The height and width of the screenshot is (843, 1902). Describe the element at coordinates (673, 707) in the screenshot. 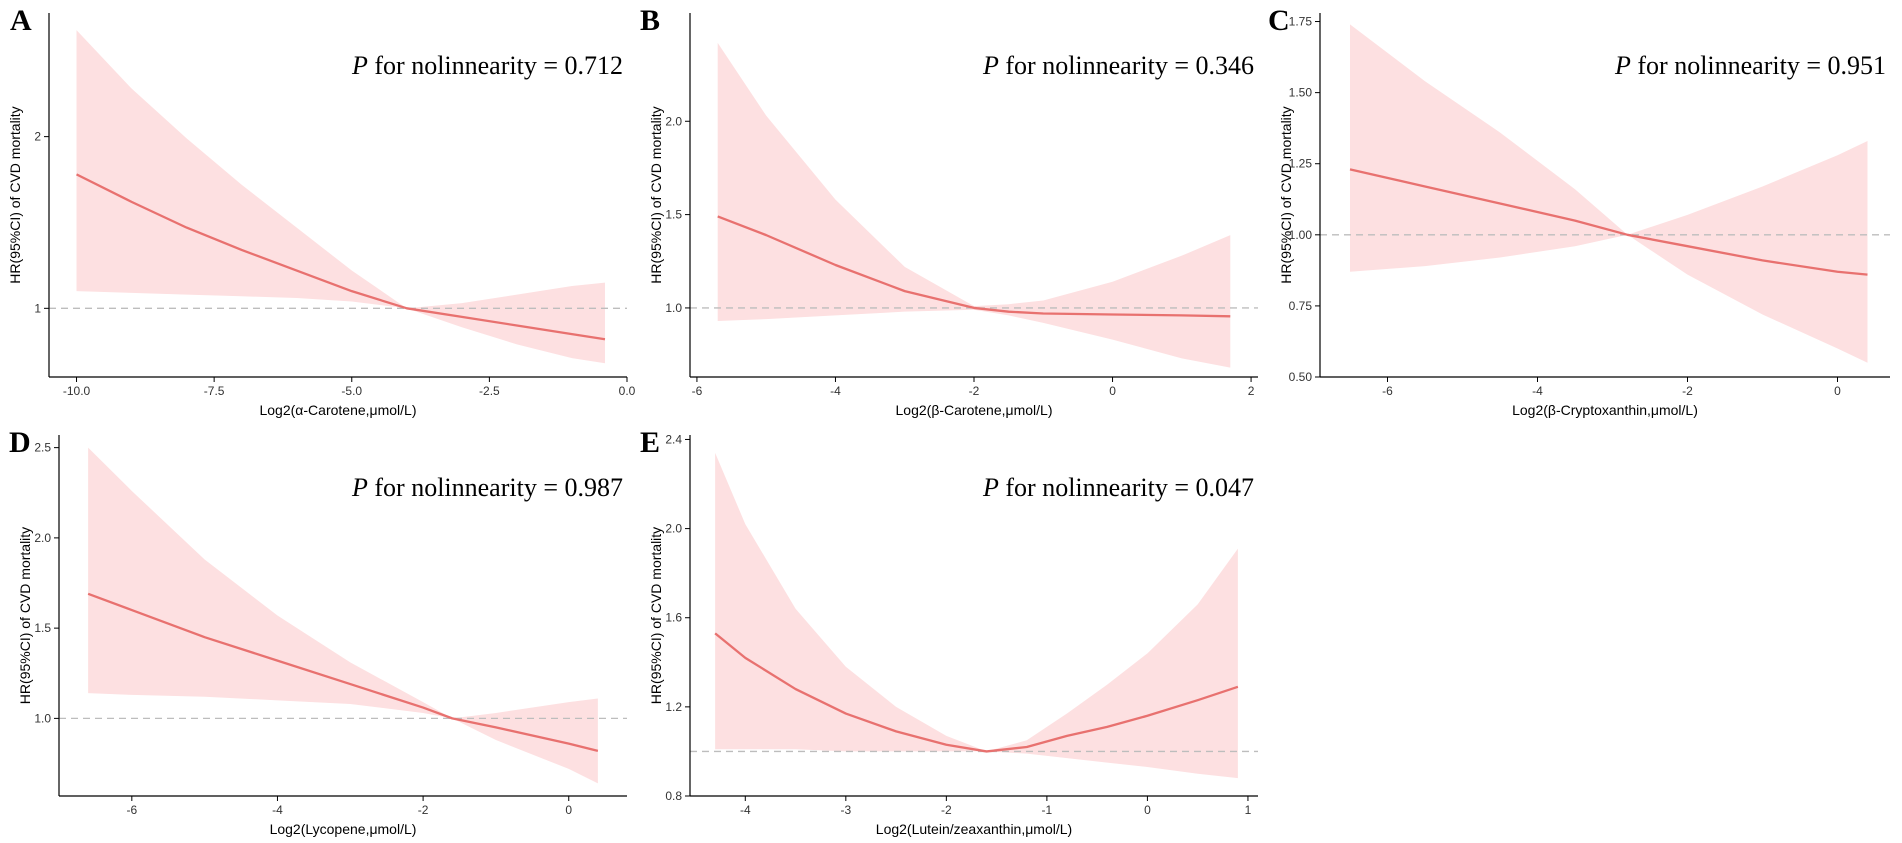

I see `y-tick-label: 1.2` at that location.